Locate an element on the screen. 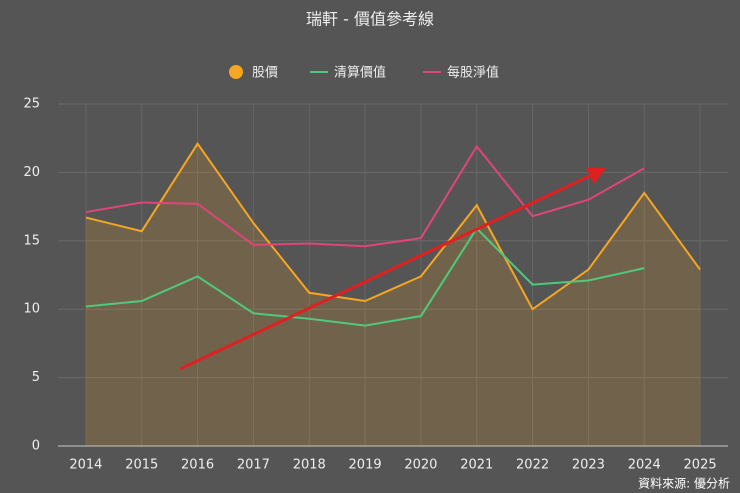 The image size is (740, 493). x-tick-label: 2023 is located at coordinates (588, 465).